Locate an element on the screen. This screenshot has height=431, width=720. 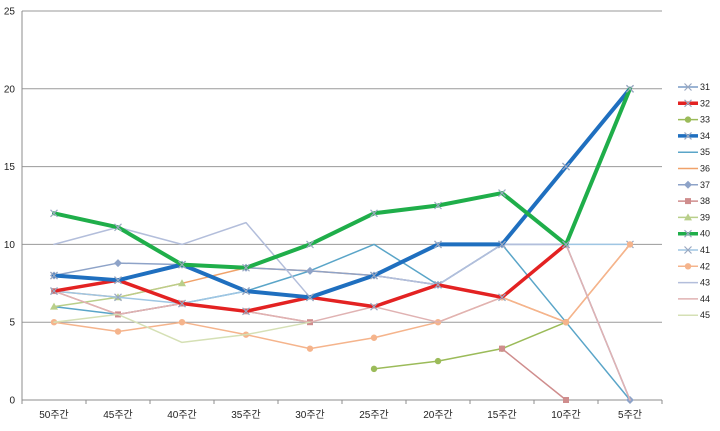
legend-label: 36 is located at coordinates (705, 169).